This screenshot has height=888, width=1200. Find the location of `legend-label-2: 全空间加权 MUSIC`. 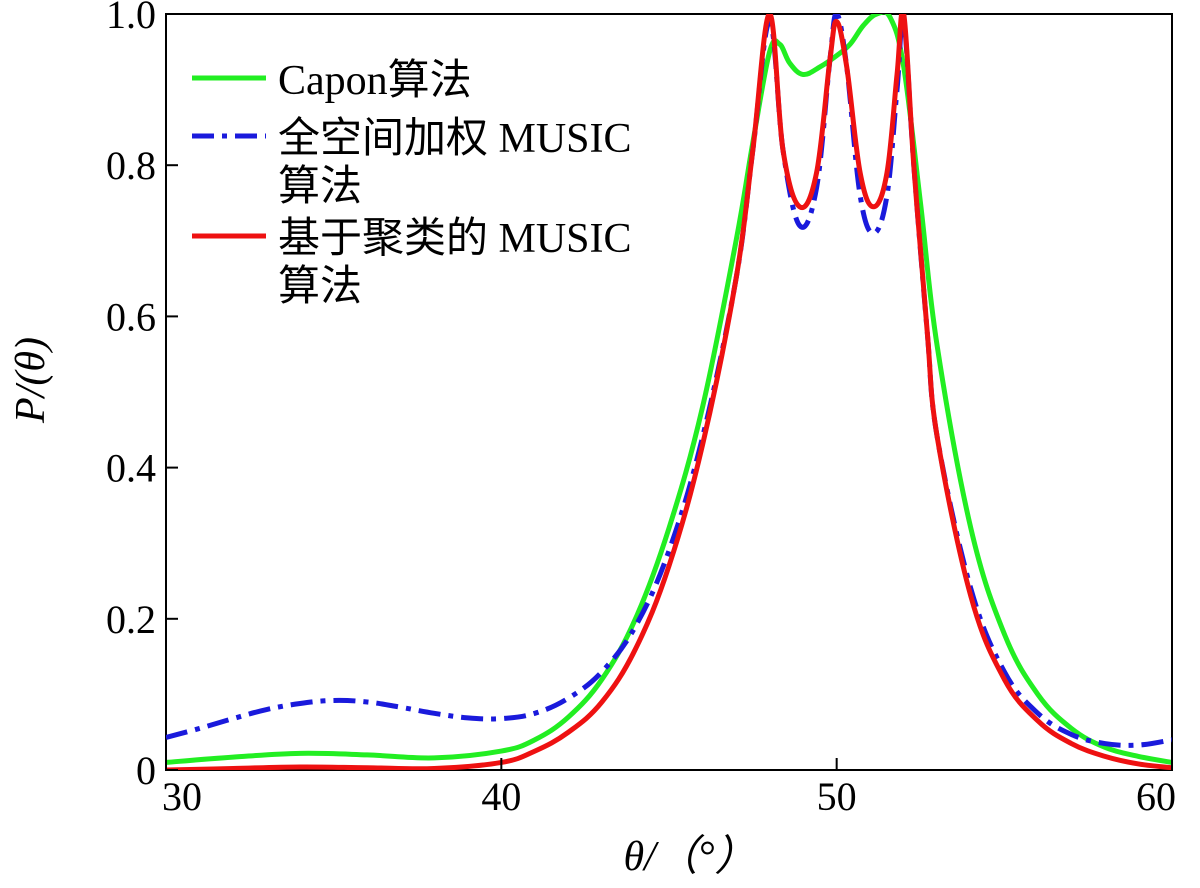

legend-label-2: 全空间加权 MUSIC is located at coordinates (455, 138).